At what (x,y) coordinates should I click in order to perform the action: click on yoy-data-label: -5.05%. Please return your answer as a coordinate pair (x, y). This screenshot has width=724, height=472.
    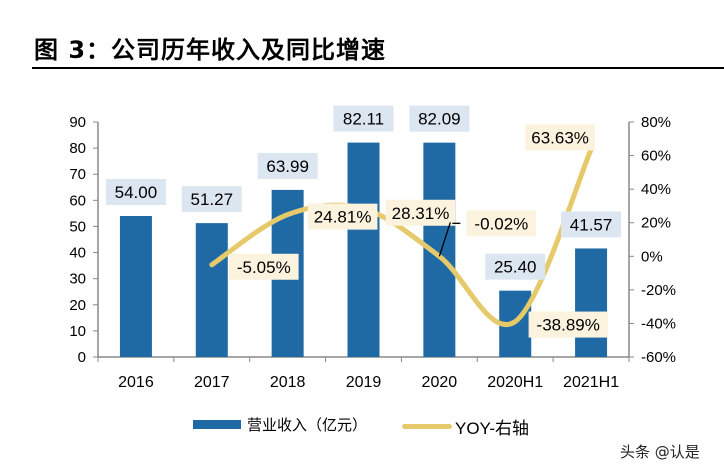
    Looking at the image, I should click on (264, 267).